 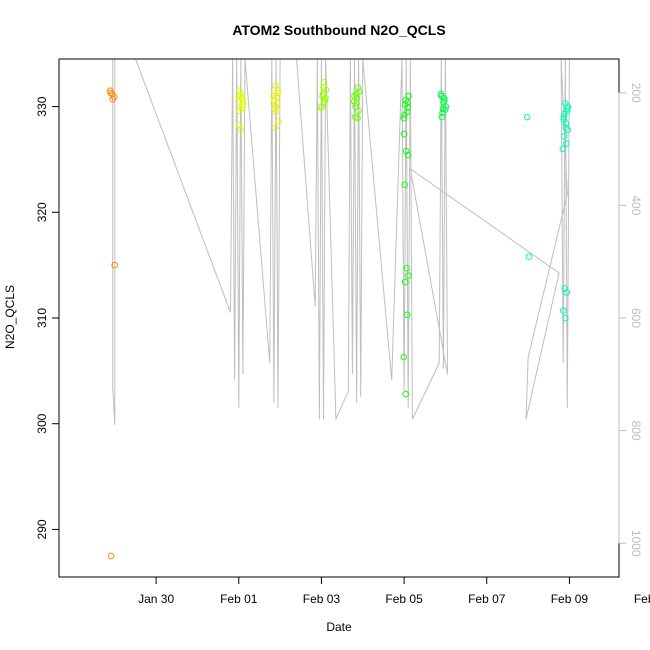 What do you see at coordinates (339, 627) in the screenshot?
I see `x-axis-label: Date` at bounding box center [339, 627].